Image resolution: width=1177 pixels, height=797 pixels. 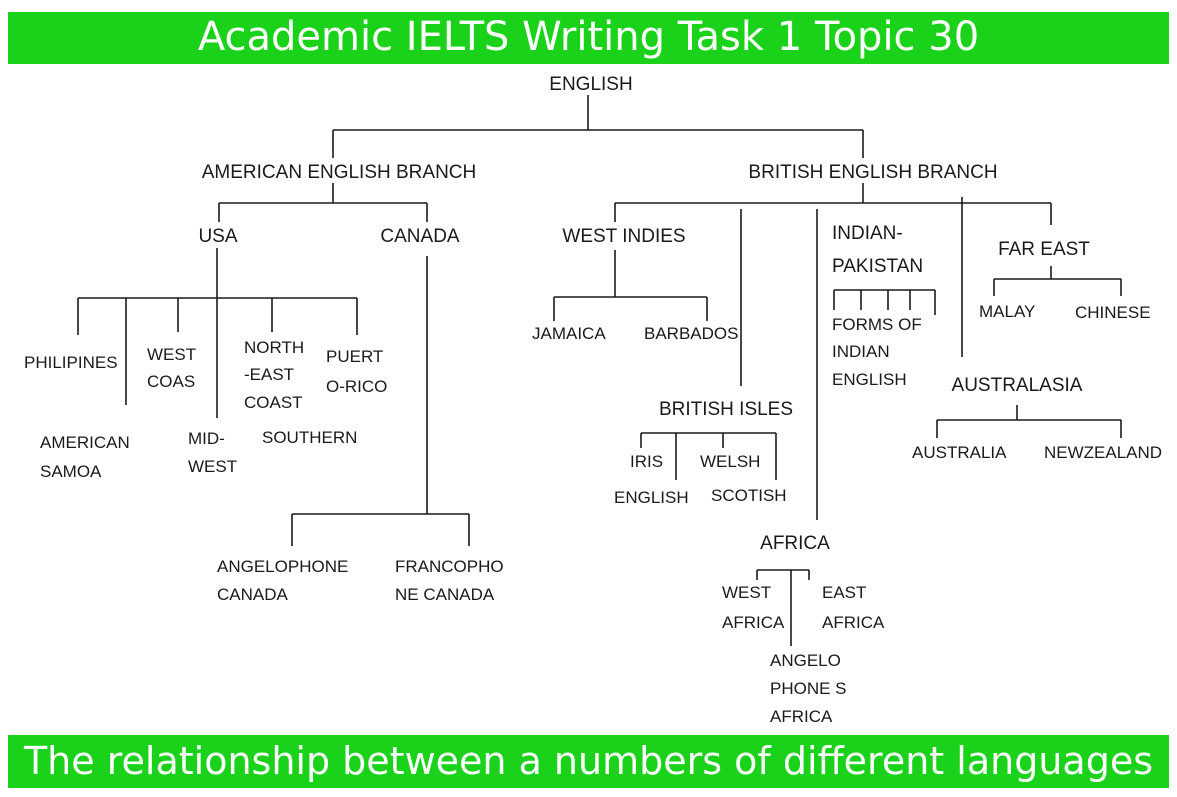 I want to click on node-chinese: CHINESE, so click(x=1113, y=312).